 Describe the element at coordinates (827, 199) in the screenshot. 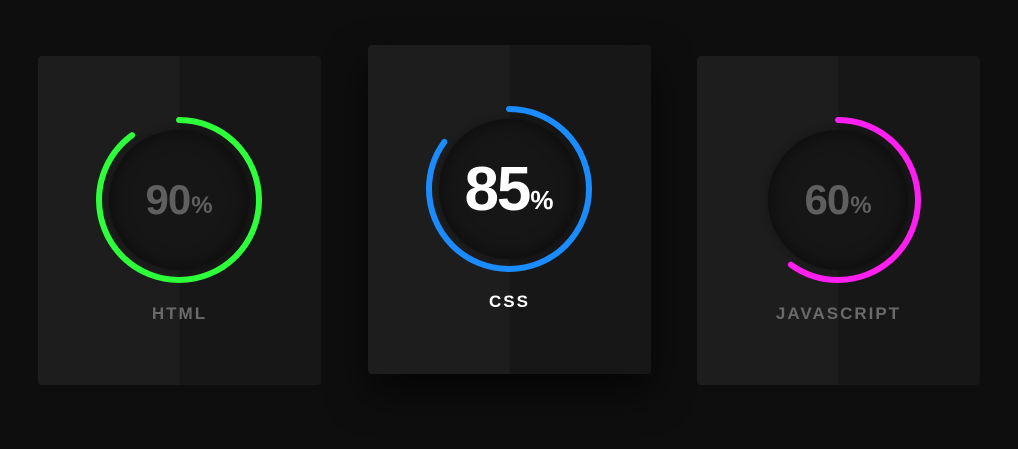

I see `skill-percent-number: 60` at that location.